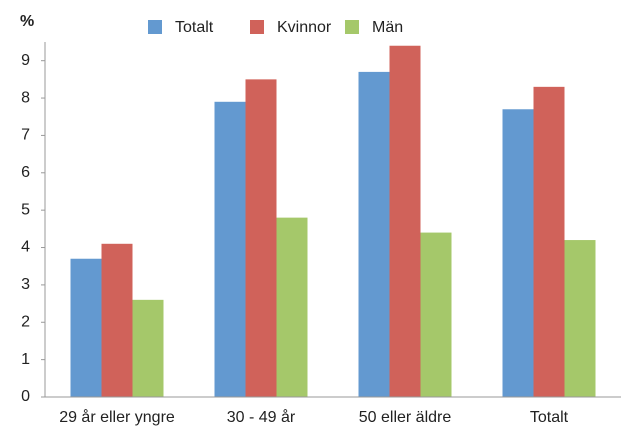 The height and width of the screenshot is (430, 621). What do you see at coordinates (25, 97) in the screenshot?
I see `y-tick-label: 8` at bounding box center [25, 97].